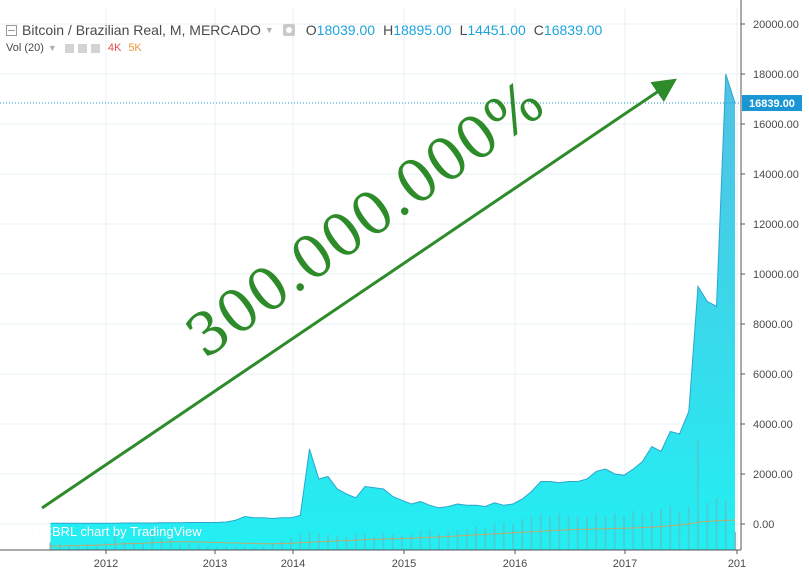 The width and height of the screenshot is (809, 583). What do you see at coordinates (763, 525) in the screenshot?
I see `y-tick-label: 0.00` at bounding box center [763, 525].